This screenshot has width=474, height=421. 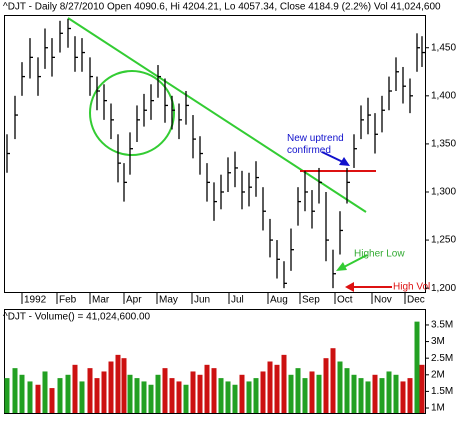 What do you see at coordinates (237, 300) in the screenshot?
I see `x-tick-label: Jul` at bounding box center [237, 300].